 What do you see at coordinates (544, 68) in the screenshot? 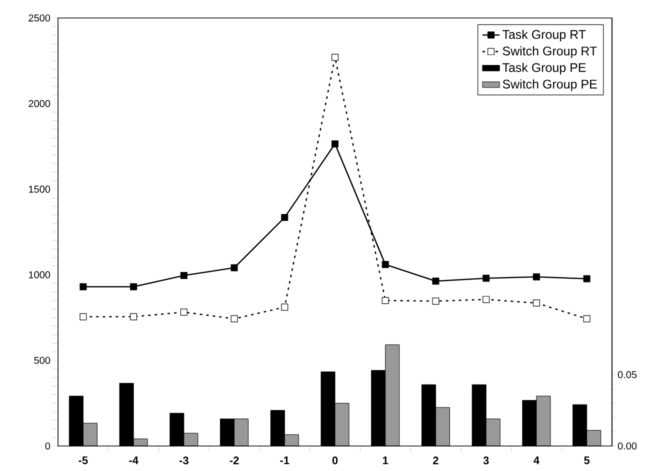
I see `legend-label: Task Group PE` at bounding box center [544, 68].